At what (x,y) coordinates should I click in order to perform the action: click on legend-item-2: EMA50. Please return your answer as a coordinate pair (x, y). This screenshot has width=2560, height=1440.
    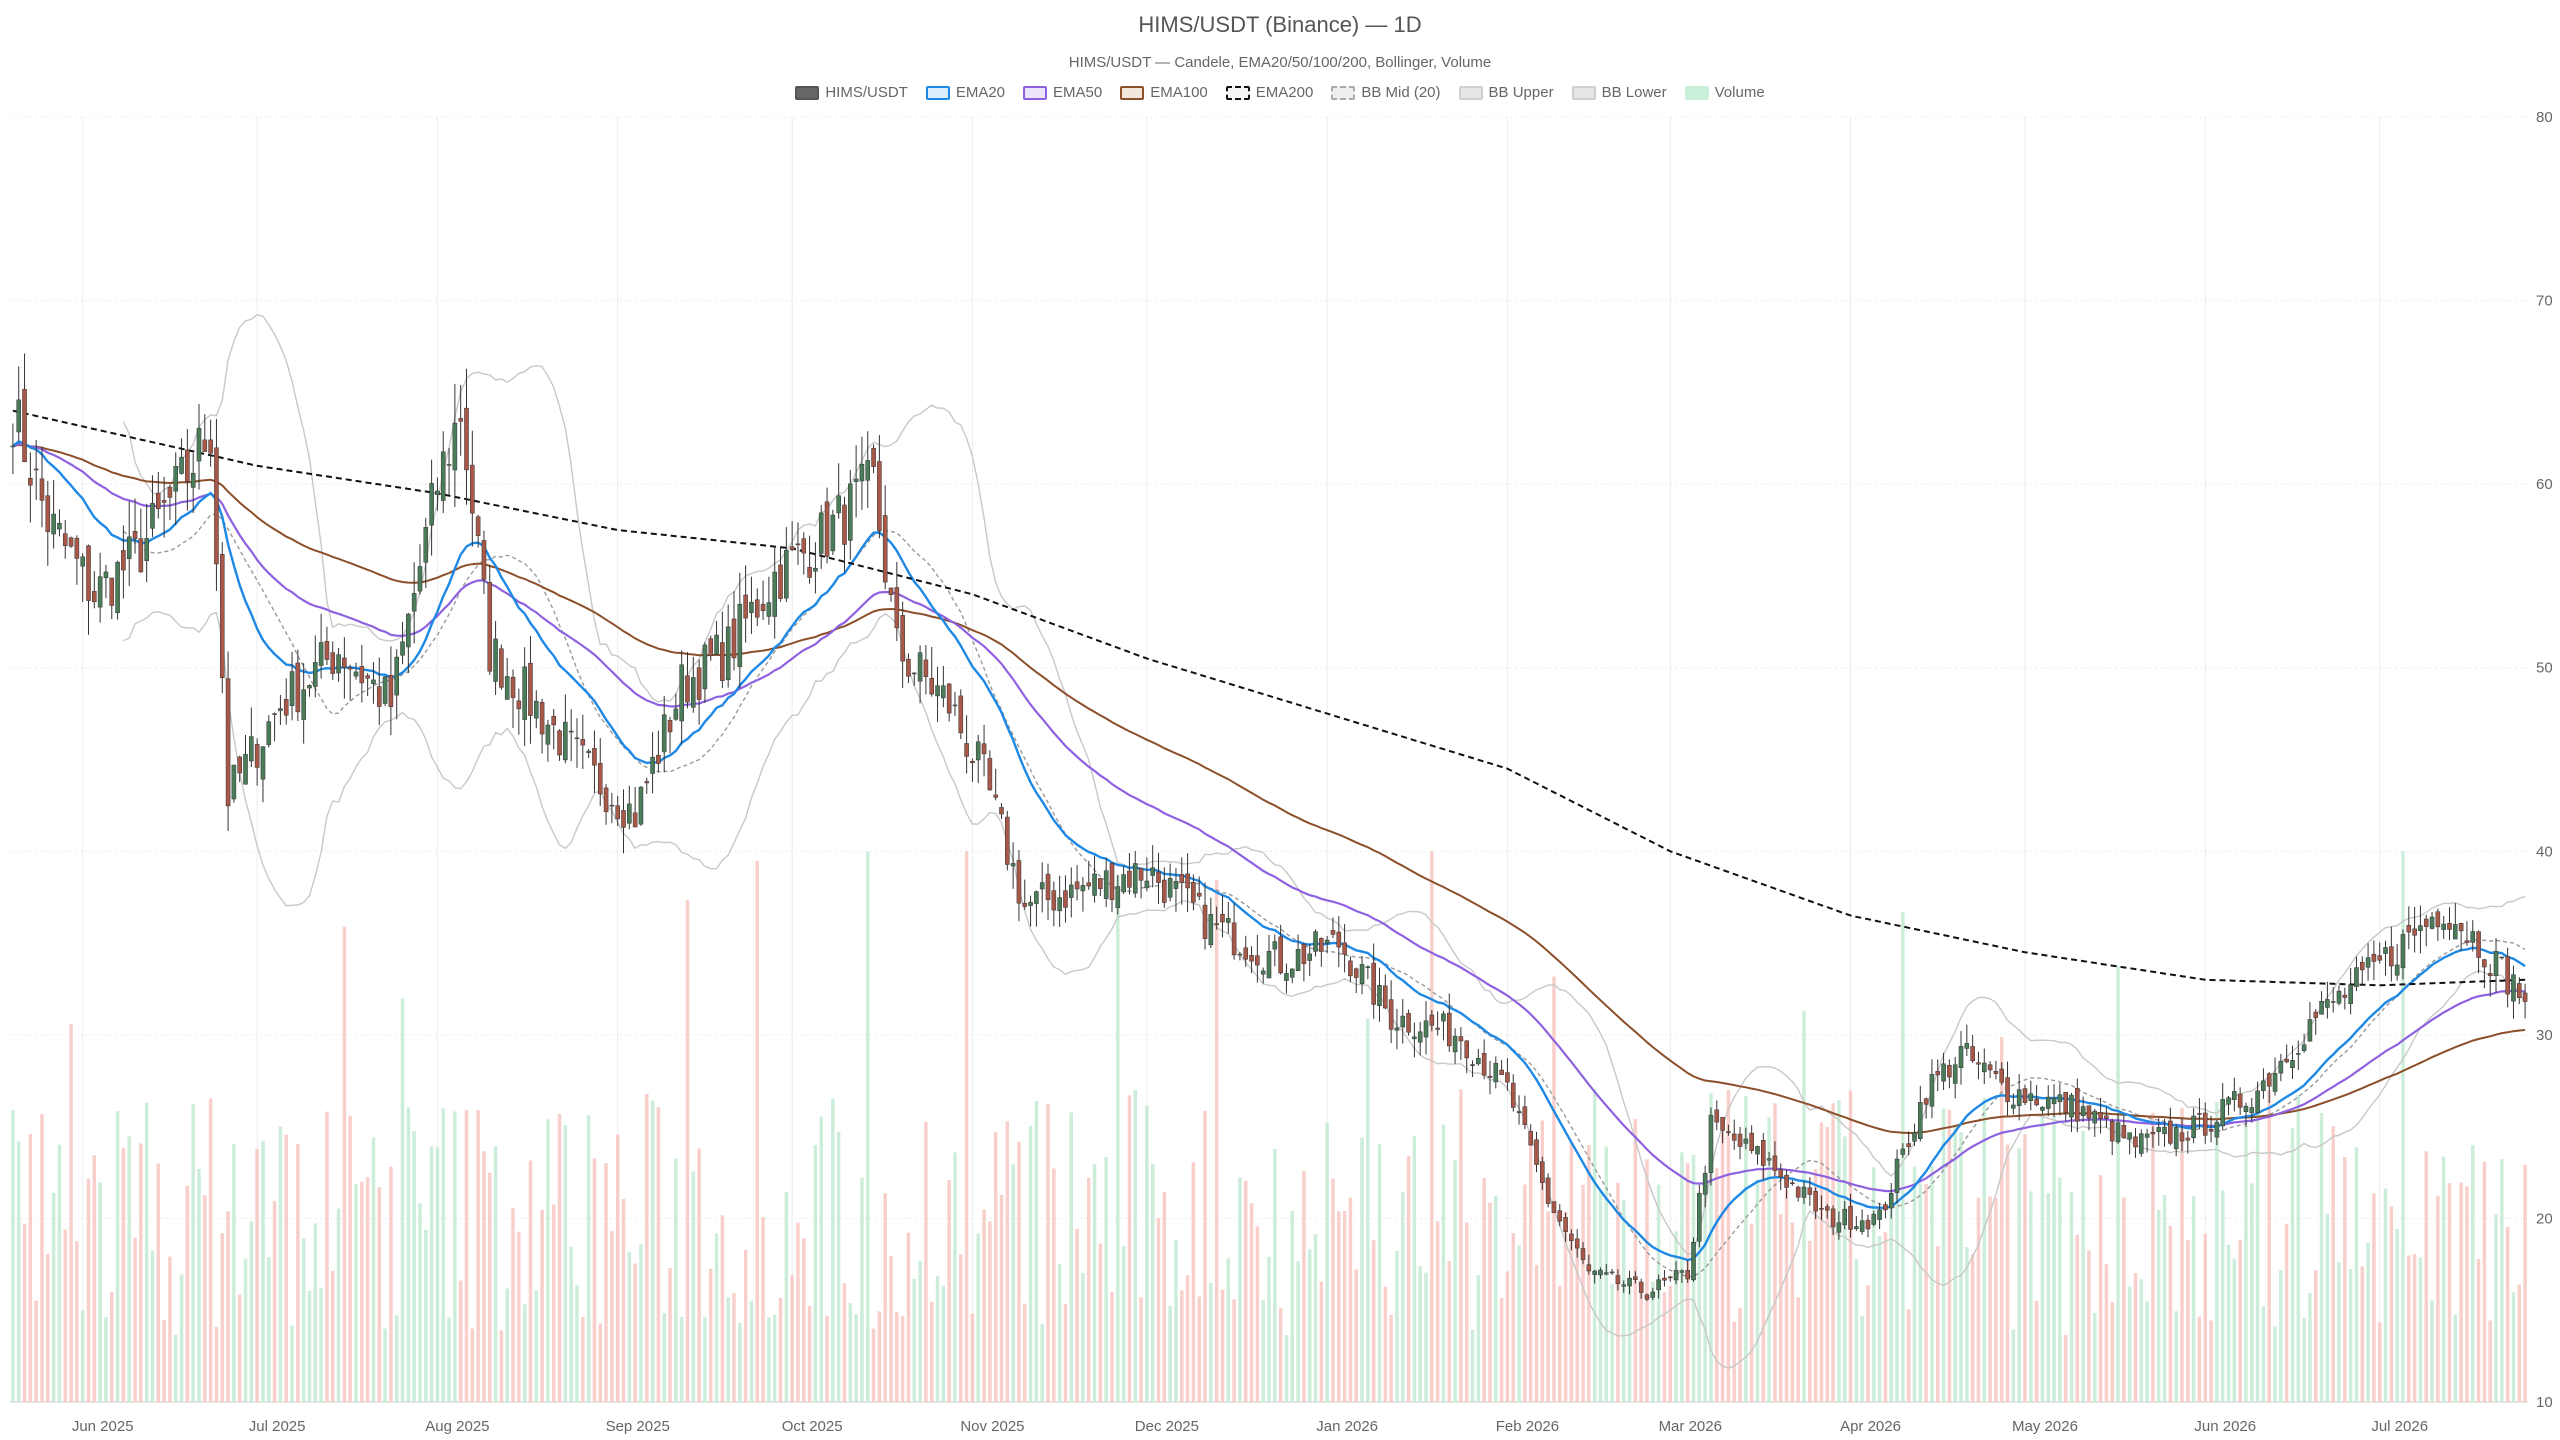
    Looking at the image, I should click on (1062, 92).